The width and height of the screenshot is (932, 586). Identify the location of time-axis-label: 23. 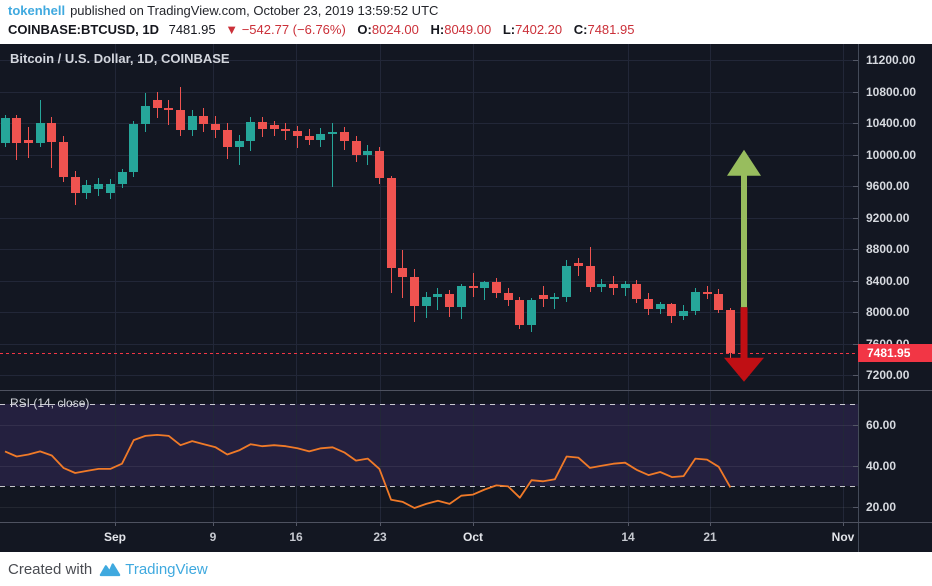
(380, 537).